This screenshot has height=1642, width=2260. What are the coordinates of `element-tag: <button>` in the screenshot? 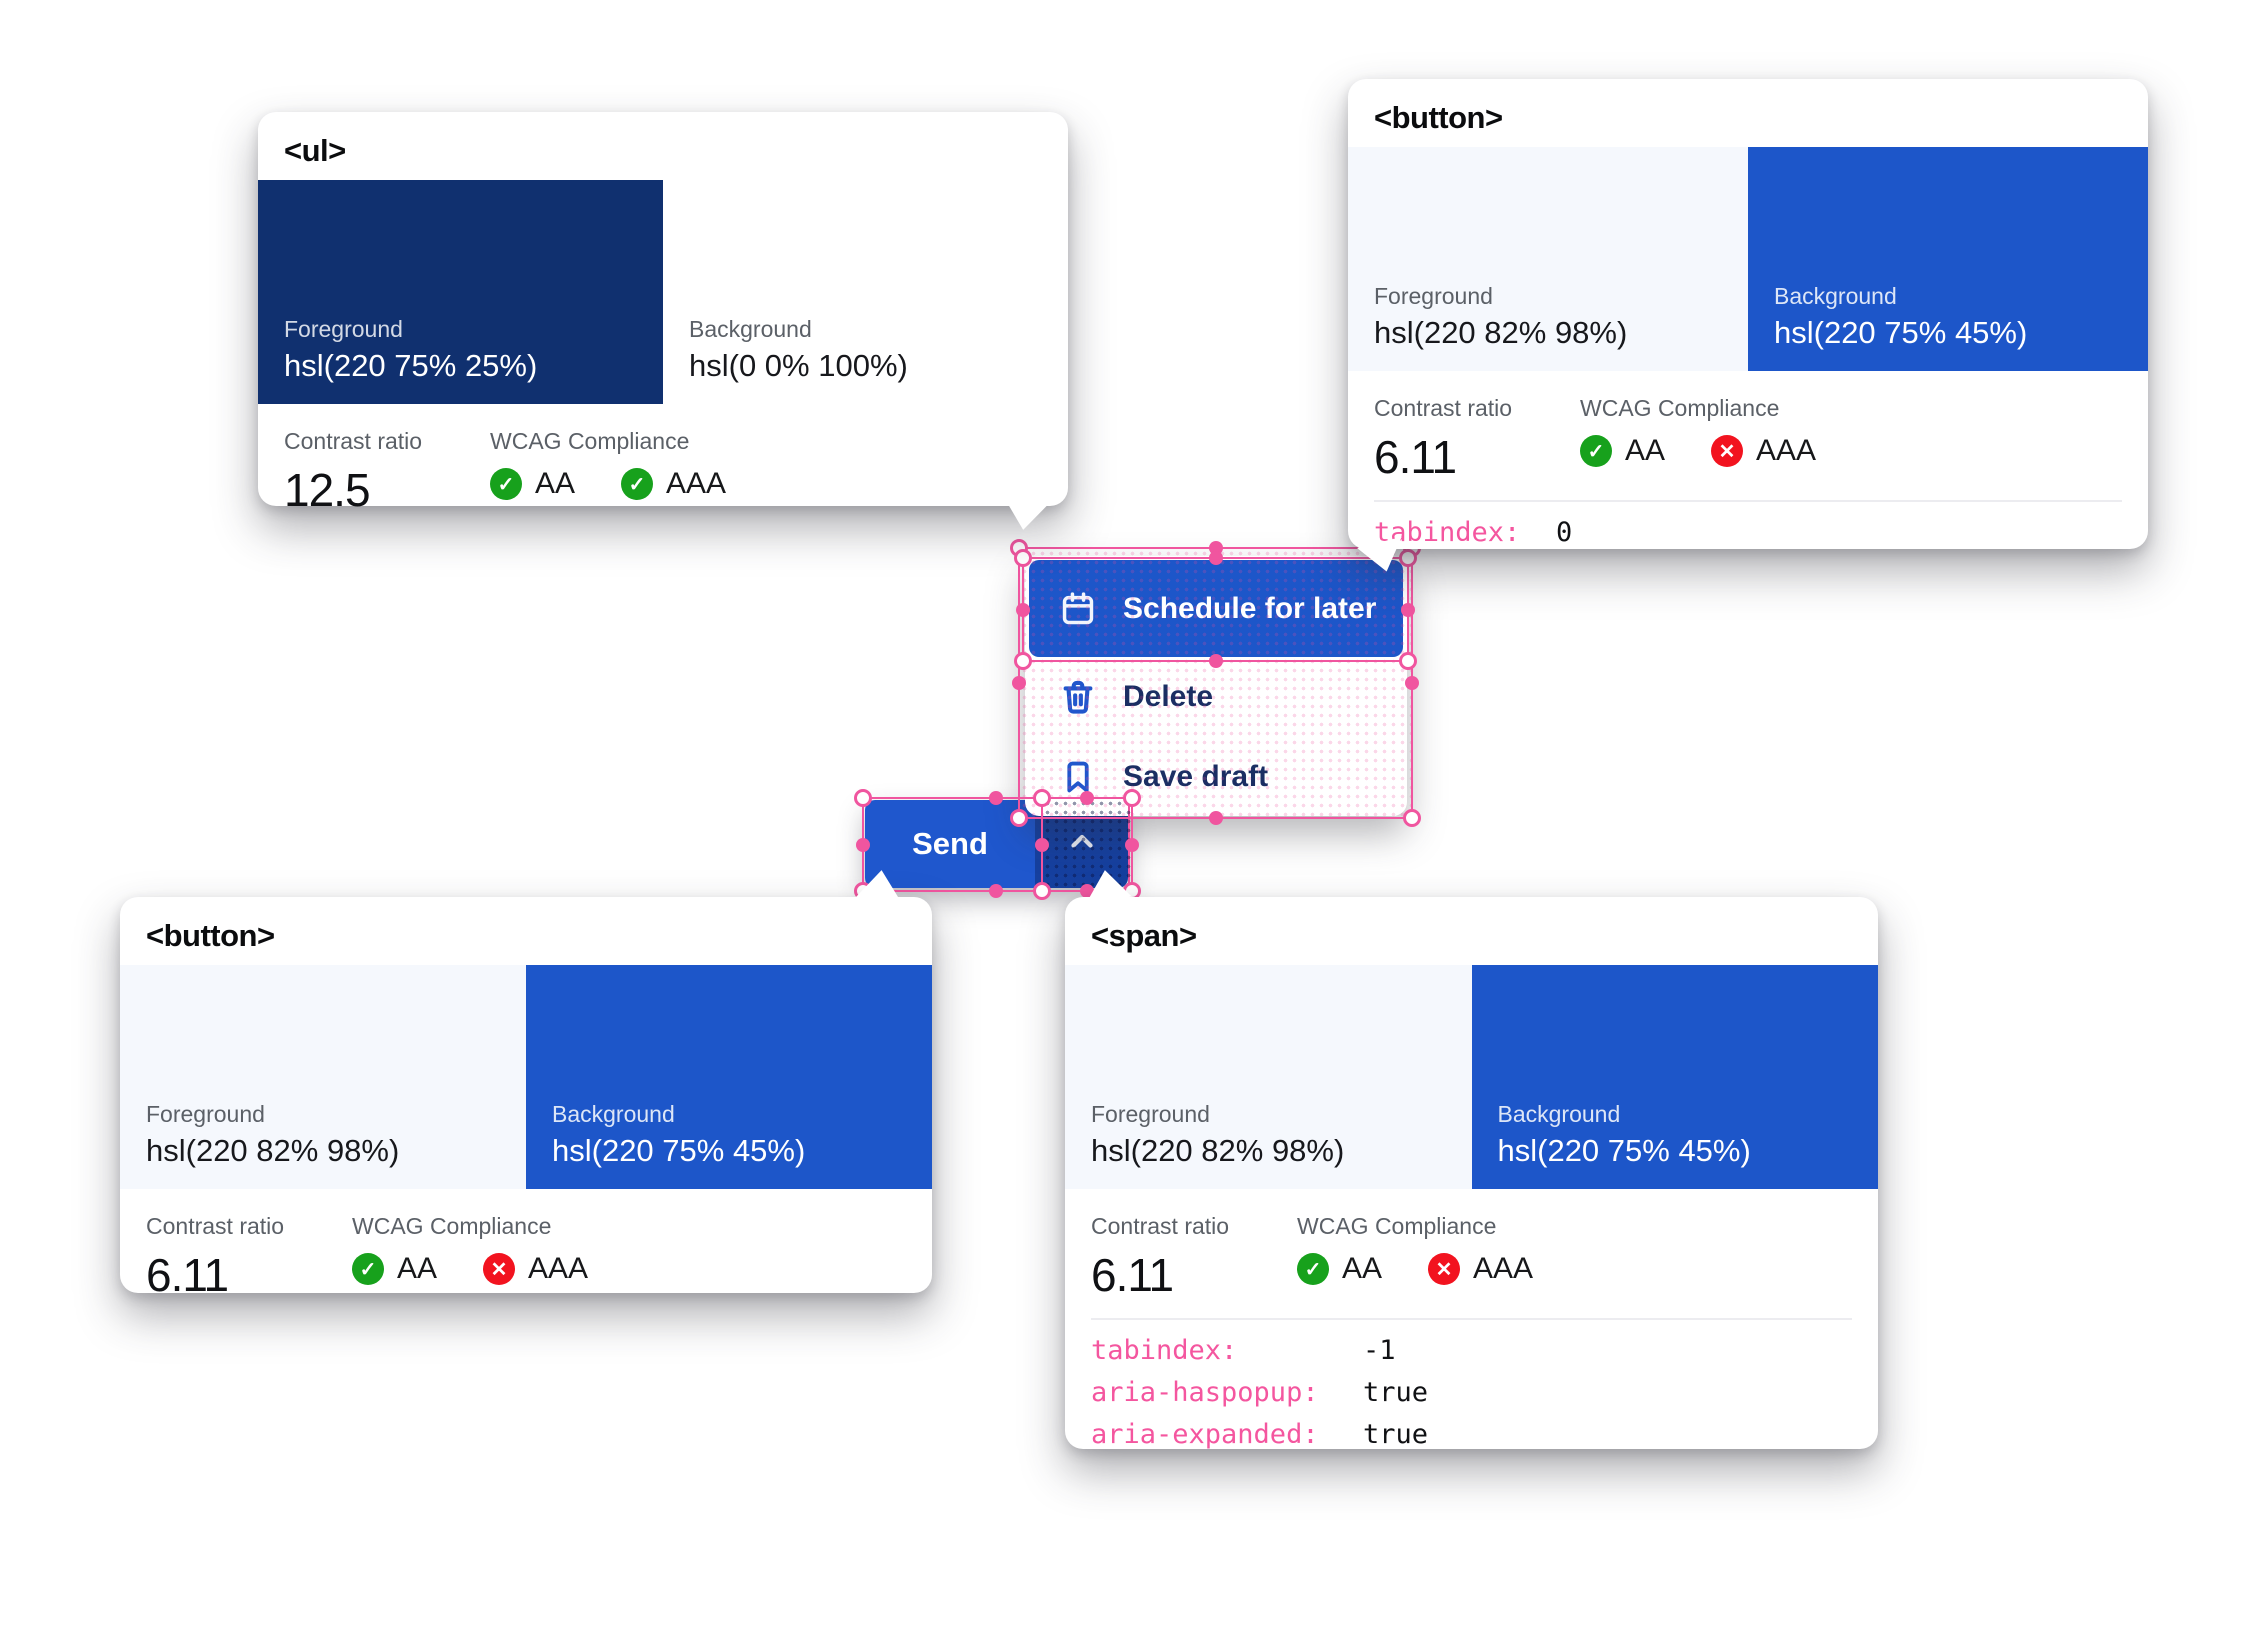 It's located at (1438, 117).